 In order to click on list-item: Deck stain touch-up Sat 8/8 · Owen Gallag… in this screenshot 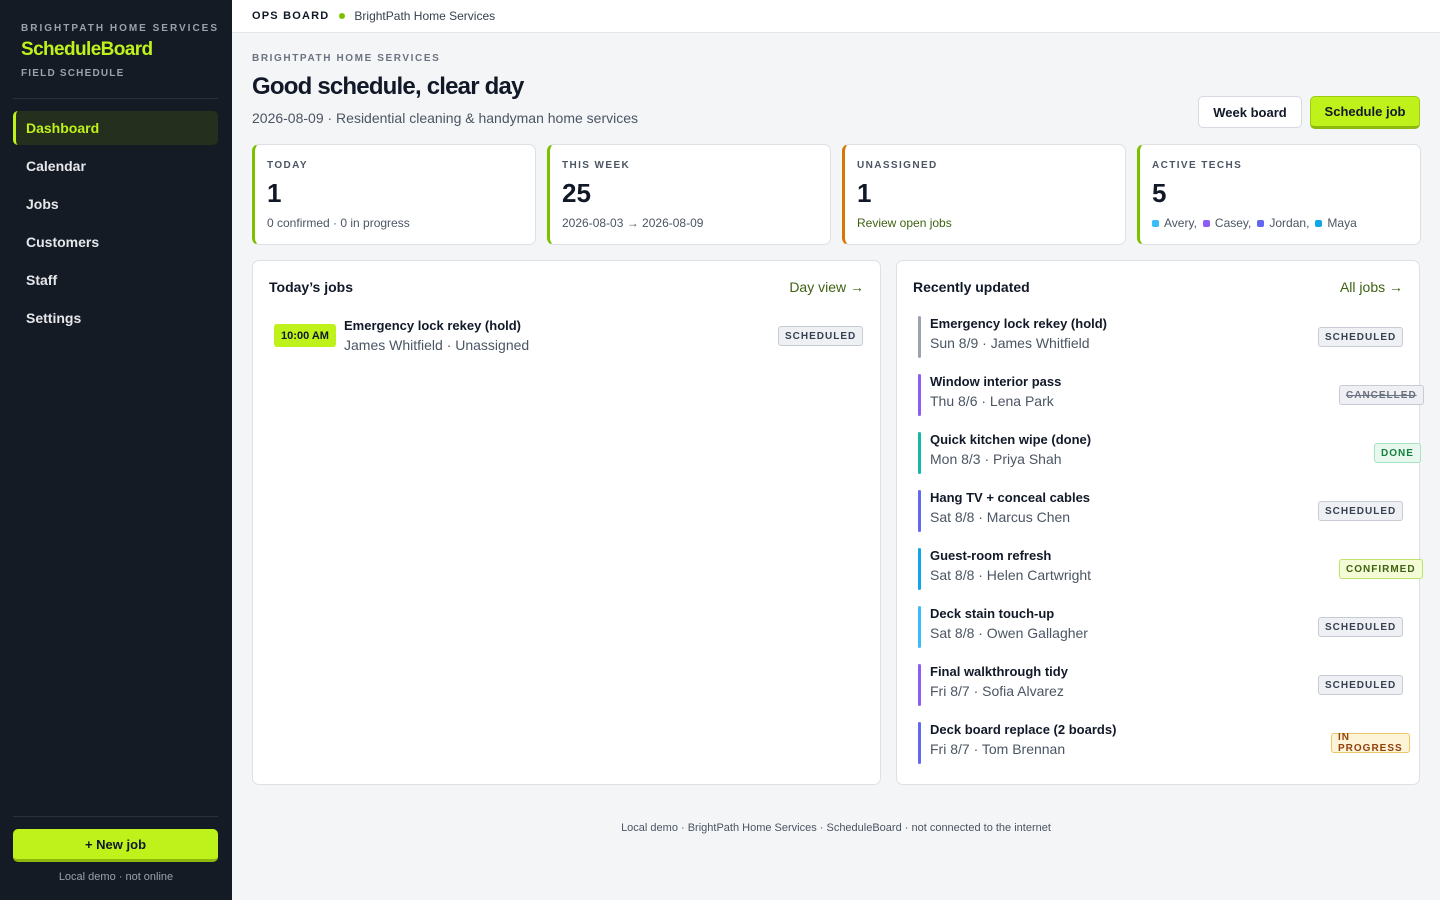, I will do `click(1161, 627)`.